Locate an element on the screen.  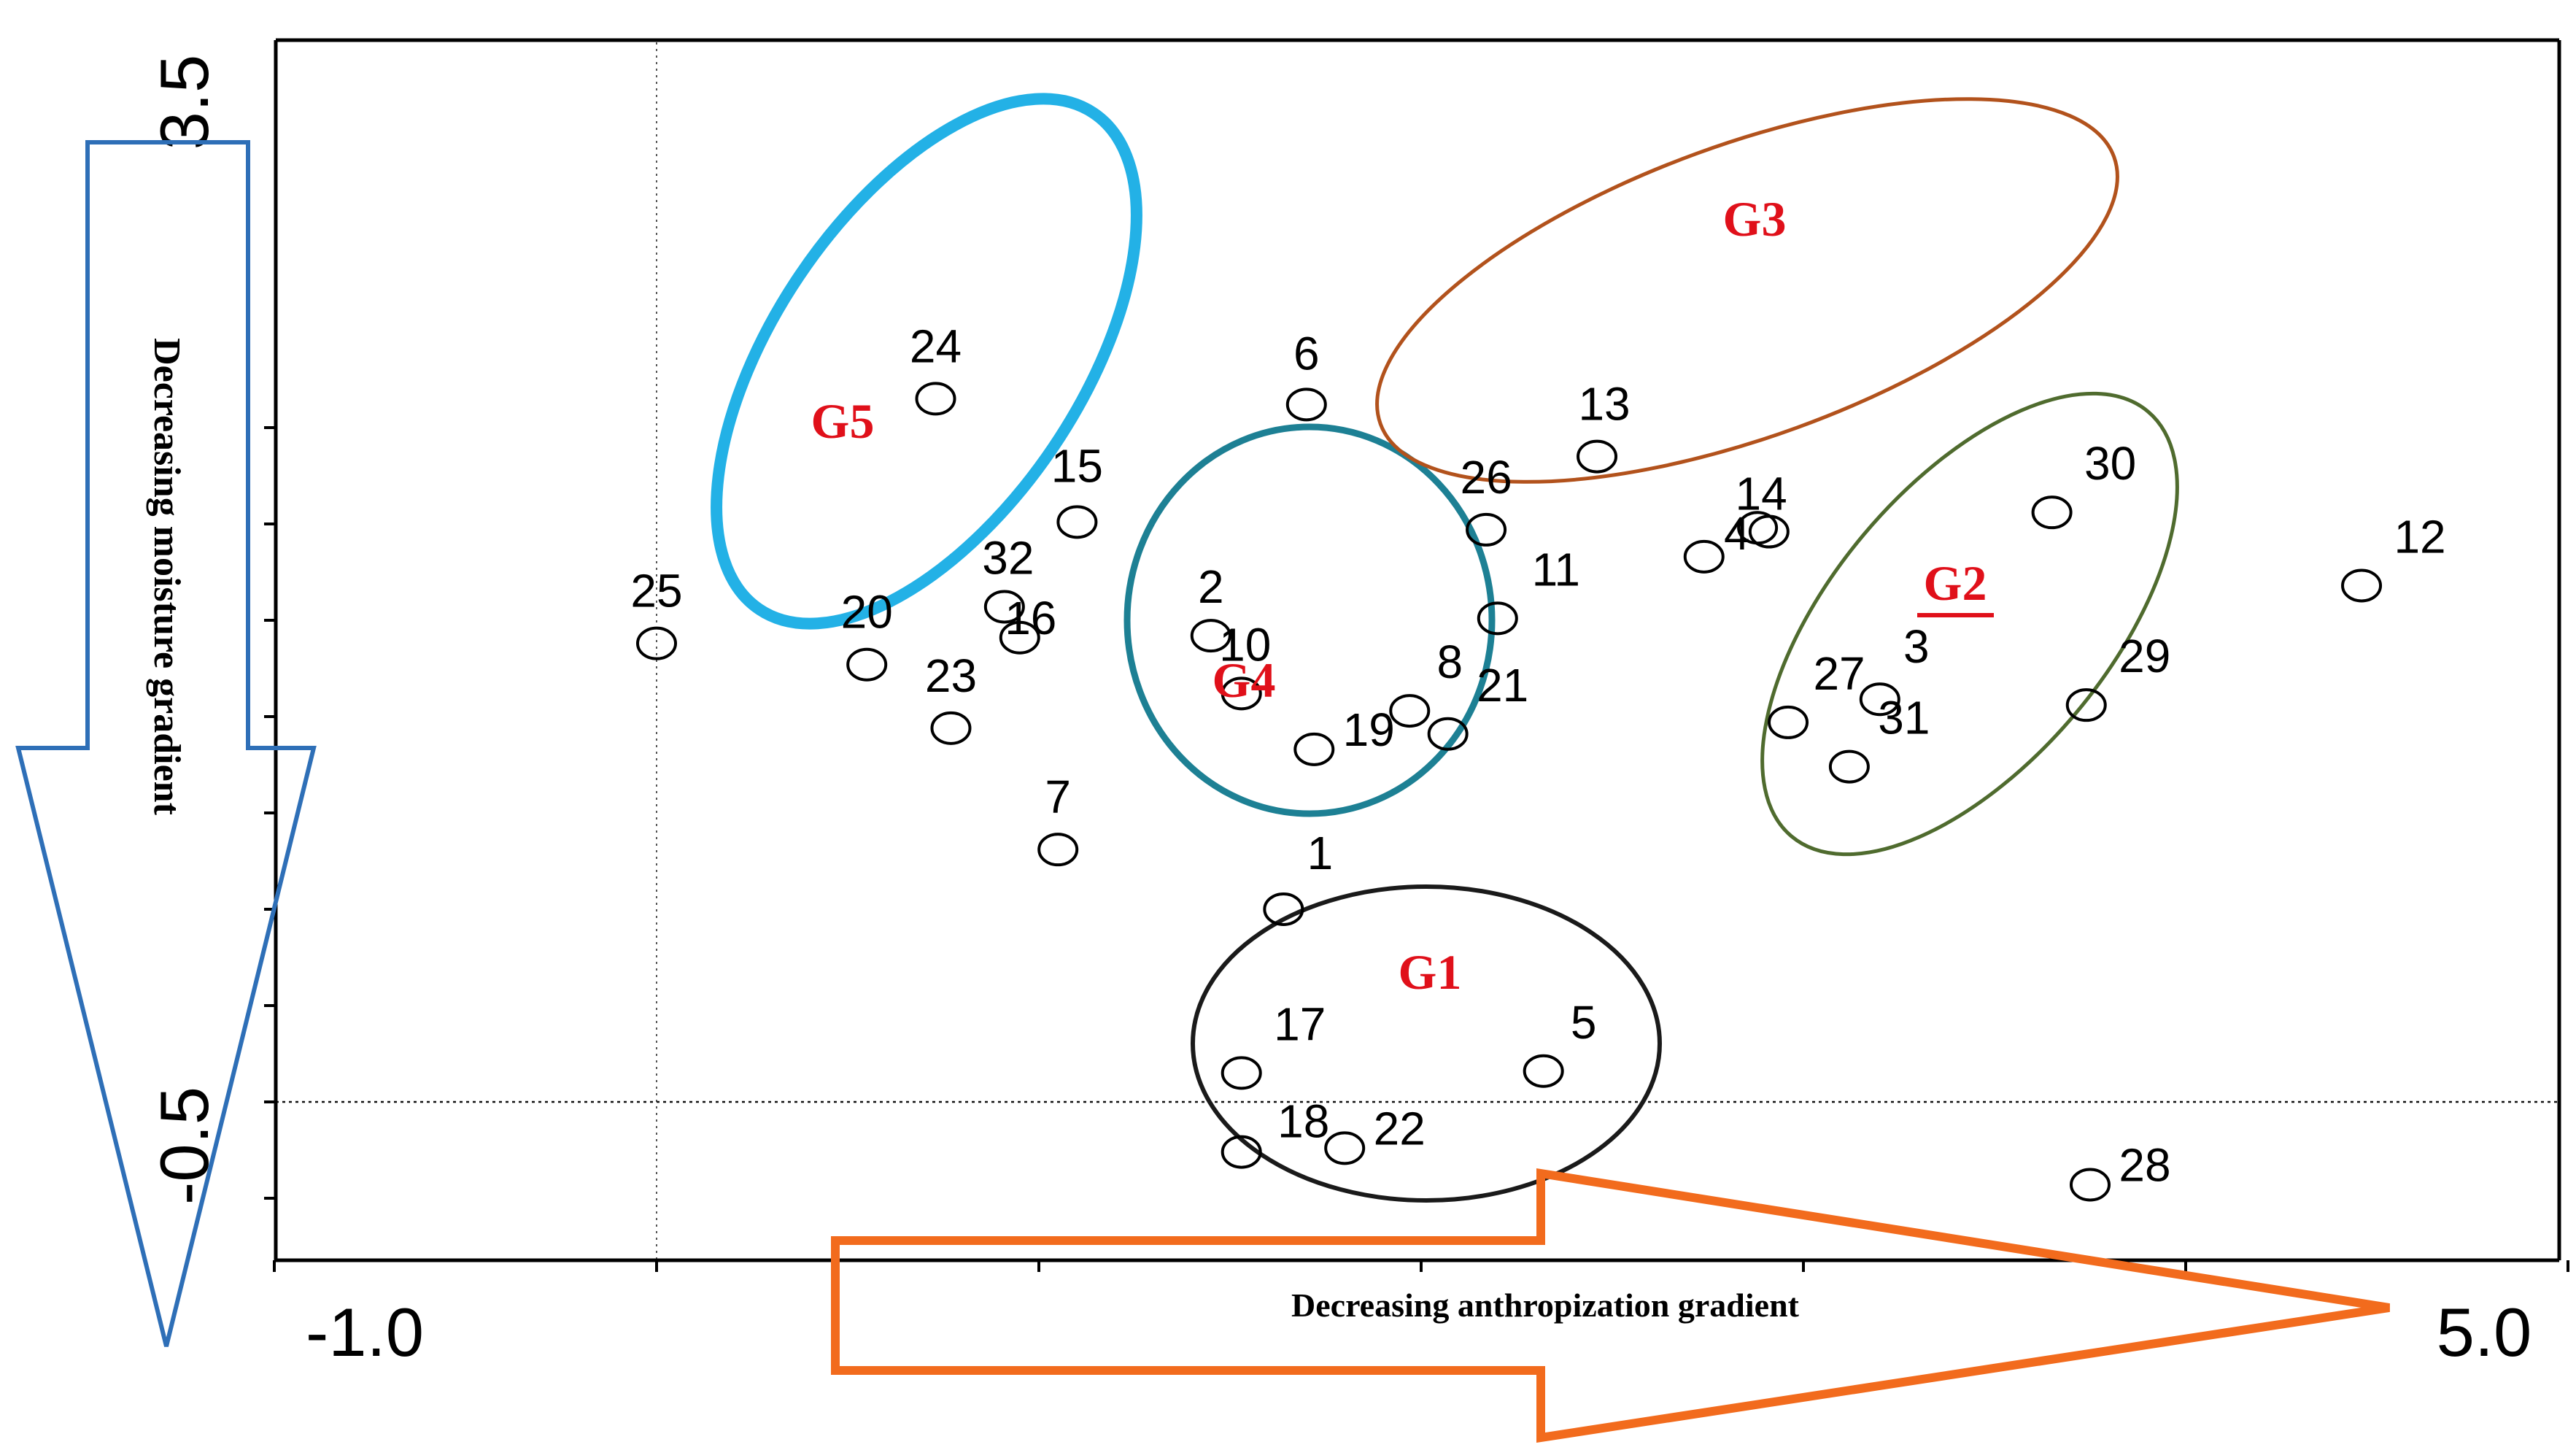
scatter-point-label-26: 26 is located at coordinates (1486, 477).